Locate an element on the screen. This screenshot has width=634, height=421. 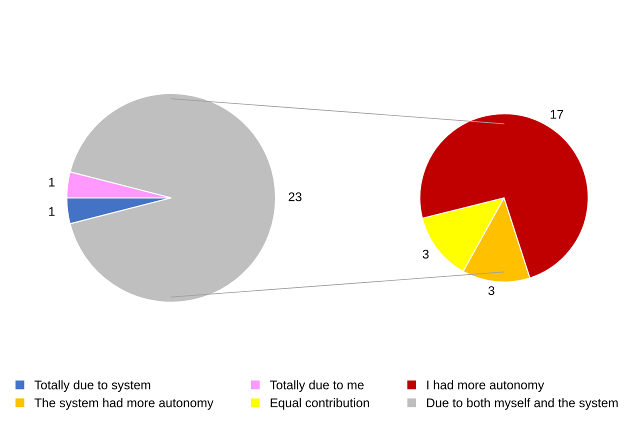
legend-label: Due to both myself and the system is located at coordinates (522, 404).